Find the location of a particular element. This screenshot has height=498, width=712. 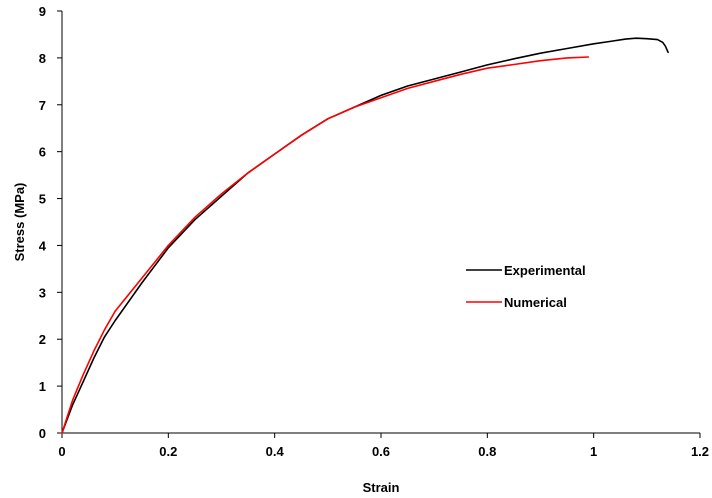

x-axis-title: Strain is located at coordinates (381, 487).